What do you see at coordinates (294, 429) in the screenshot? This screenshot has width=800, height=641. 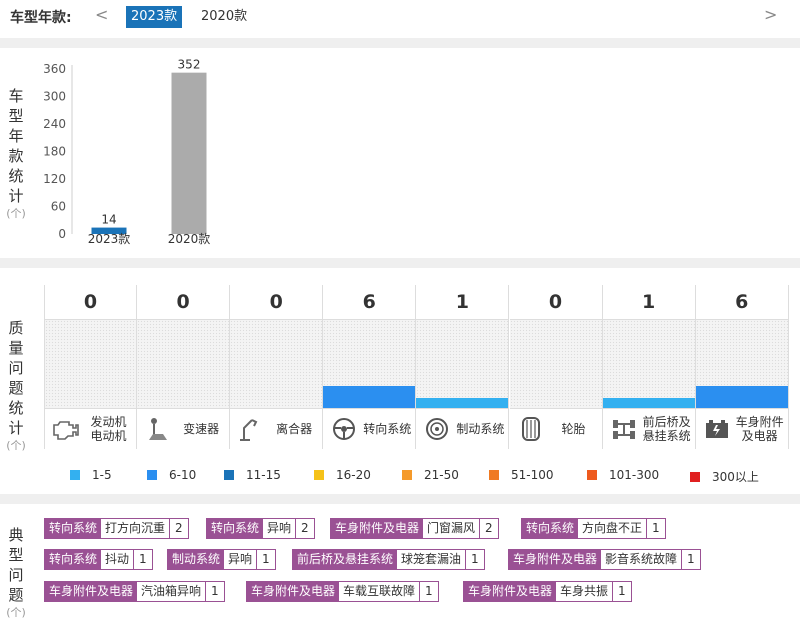 I see `quality-system-label: 离合器` at bounding box center [294, 429].